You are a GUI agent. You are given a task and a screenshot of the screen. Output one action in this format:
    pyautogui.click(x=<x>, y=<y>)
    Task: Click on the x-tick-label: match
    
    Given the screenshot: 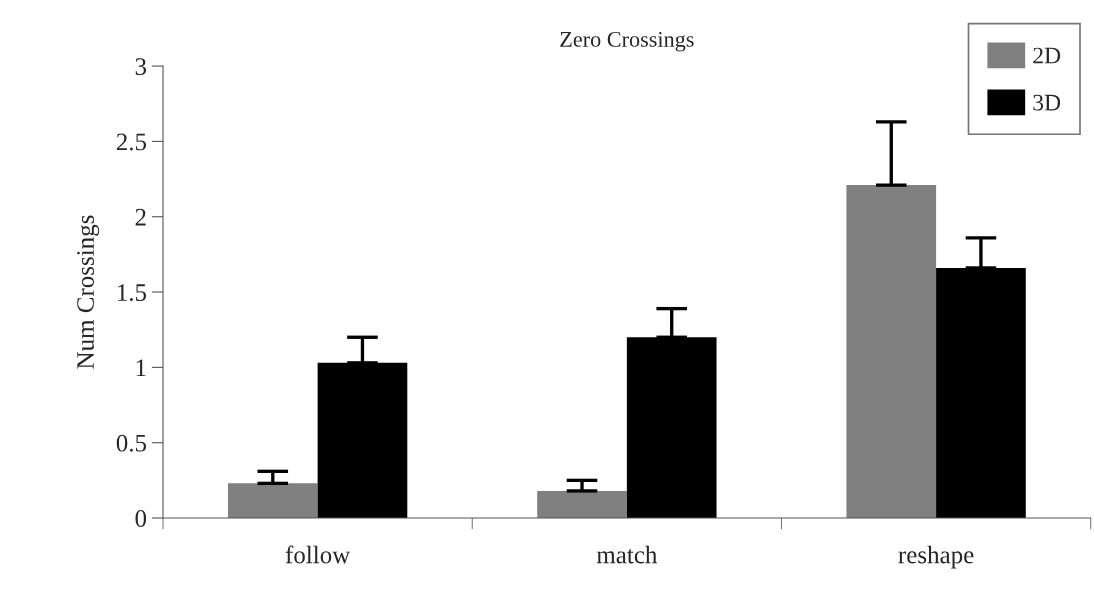 What is the action you would take?
    pyautogui.click(x=627, y=554)
    